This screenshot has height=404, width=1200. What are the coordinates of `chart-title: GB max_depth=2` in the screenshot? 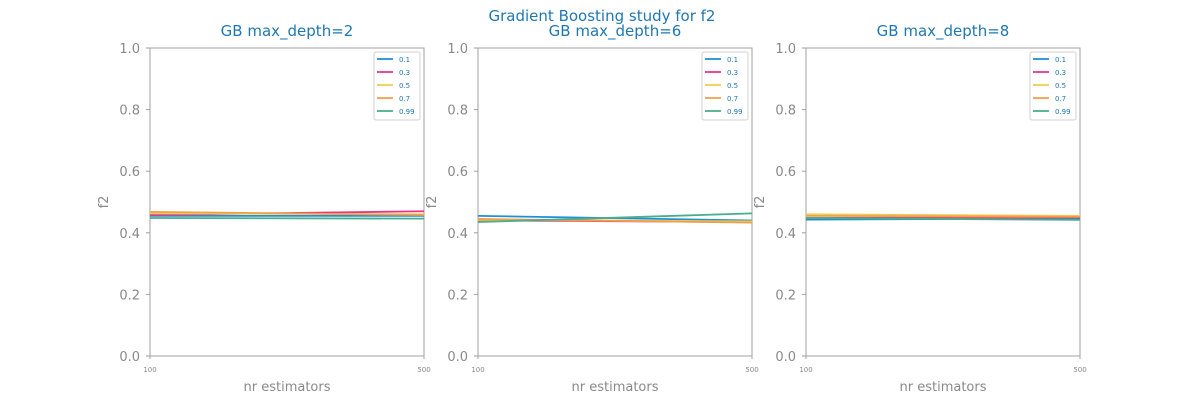 It's located at (287, 31).